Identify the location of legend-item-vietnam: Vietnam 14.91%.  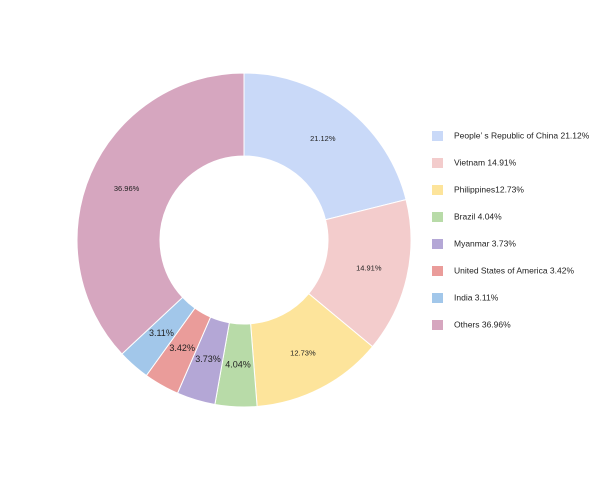
(474, 162).